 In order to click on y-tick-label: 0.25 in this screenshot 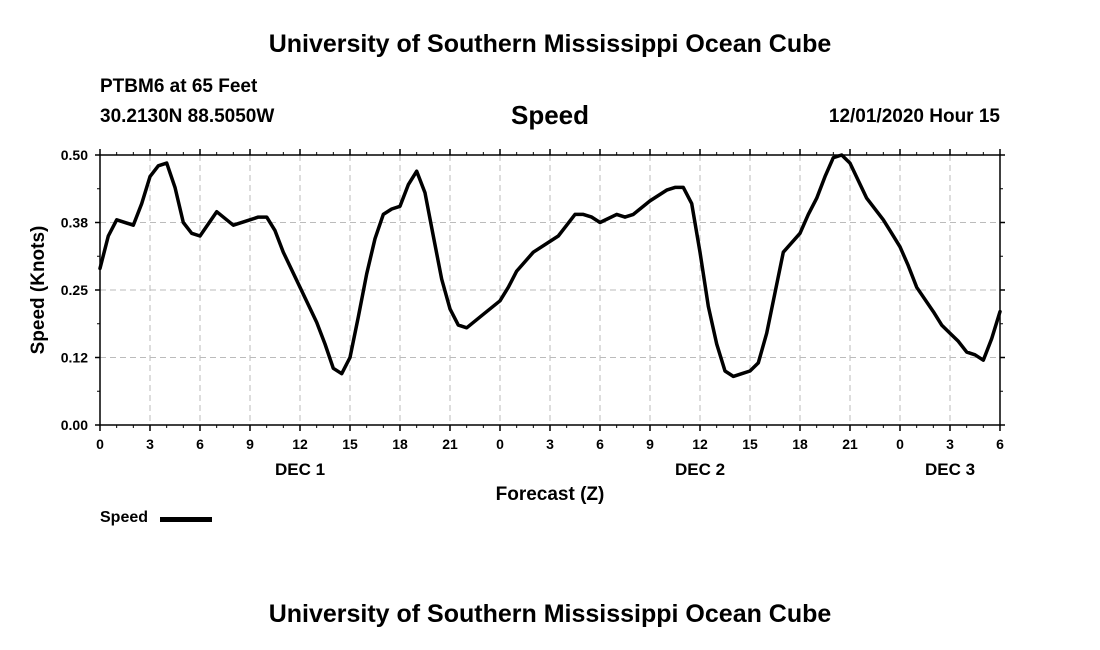, I will do `click(74, 290)`.